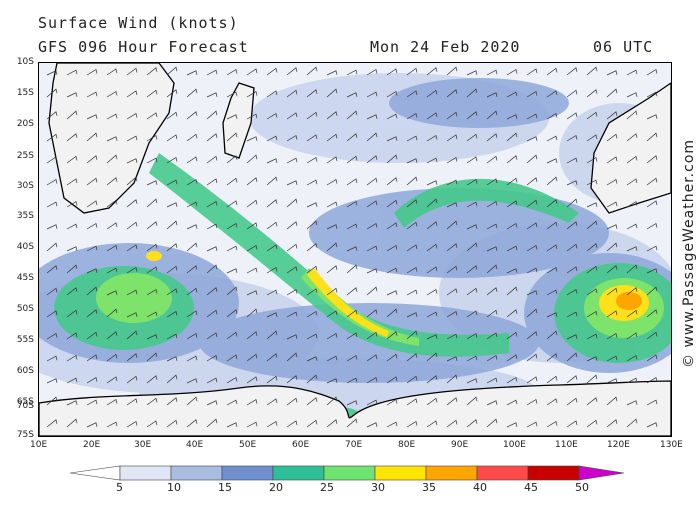 The image size is (700, 525). I want to click on land-africa, so click(111, 138).